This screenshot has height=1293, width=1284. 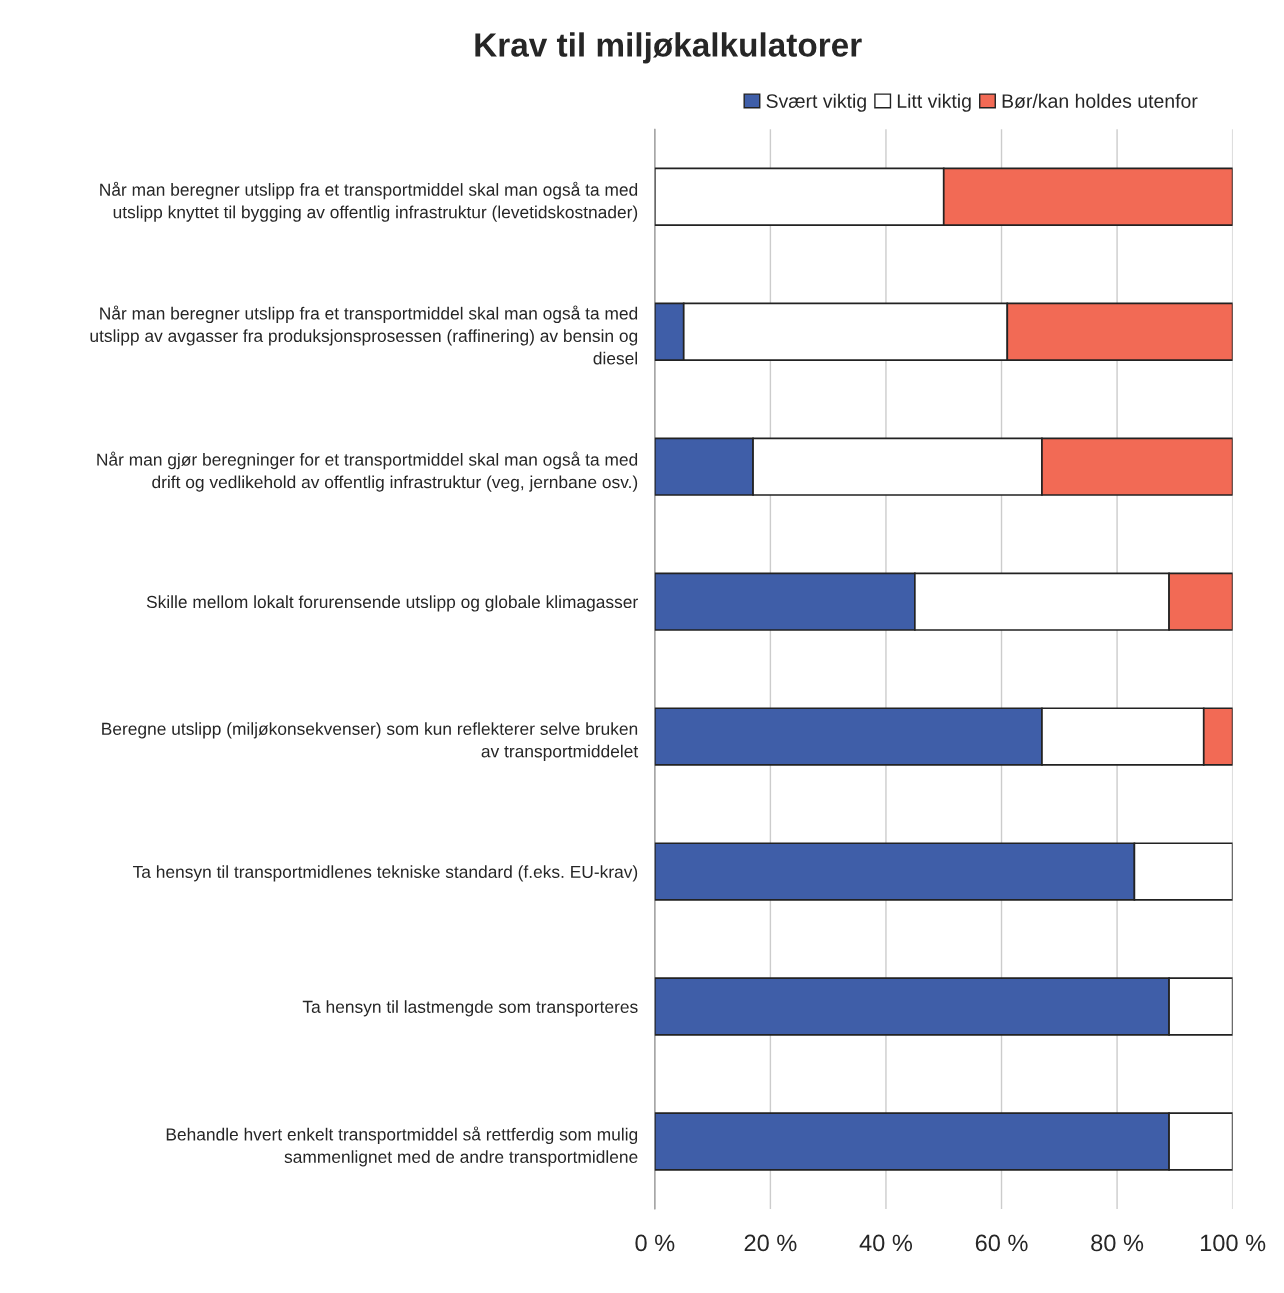 What do you see at coordinates (1117, 1243) in the screenshot?
I see `x-tick-label: 80 %` at bounding box center [1117, 1243].